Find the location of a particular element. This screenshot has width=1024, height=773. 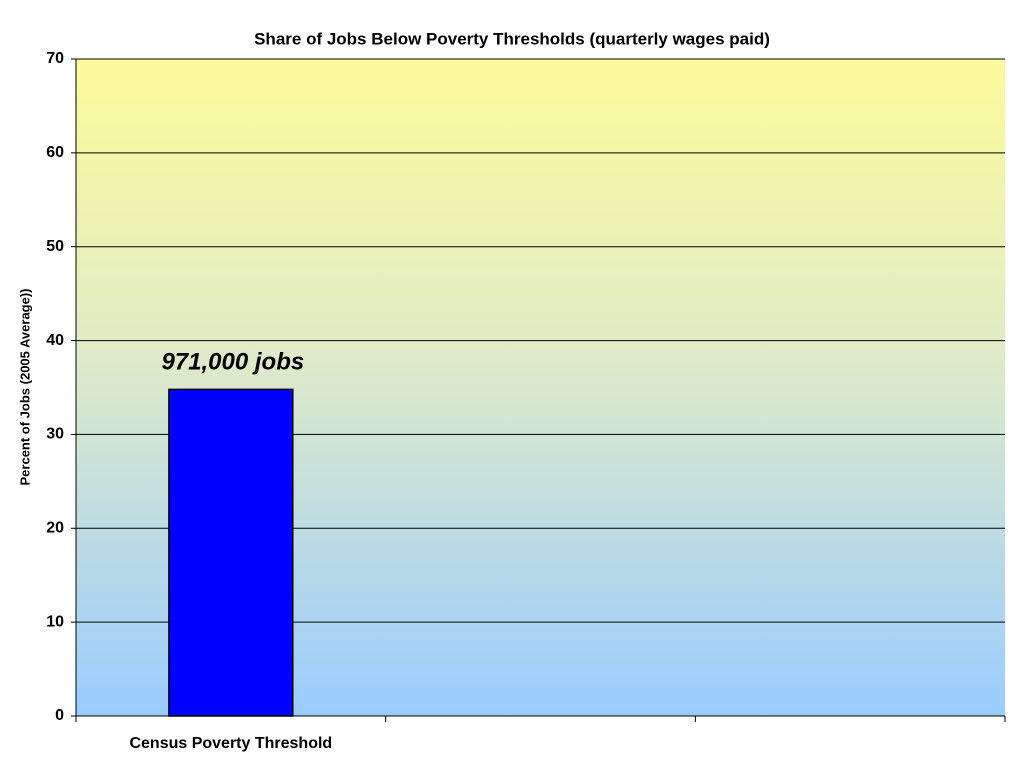

y-tick-label: 0 is located at coordinates (59, 715).